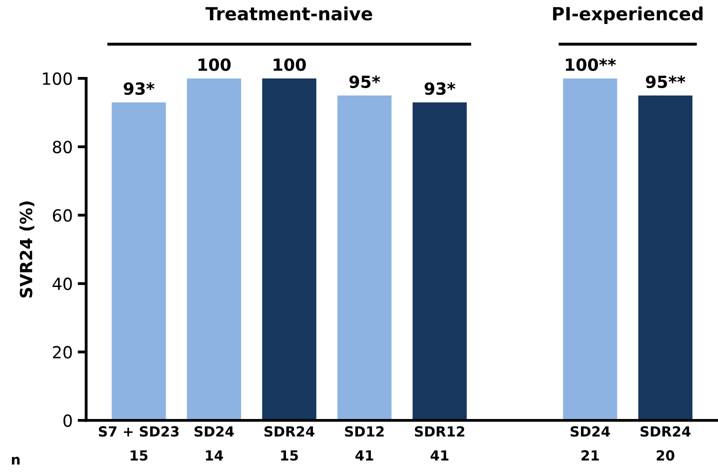  I want to click on y-tick-label: 40, so click(62, 284).